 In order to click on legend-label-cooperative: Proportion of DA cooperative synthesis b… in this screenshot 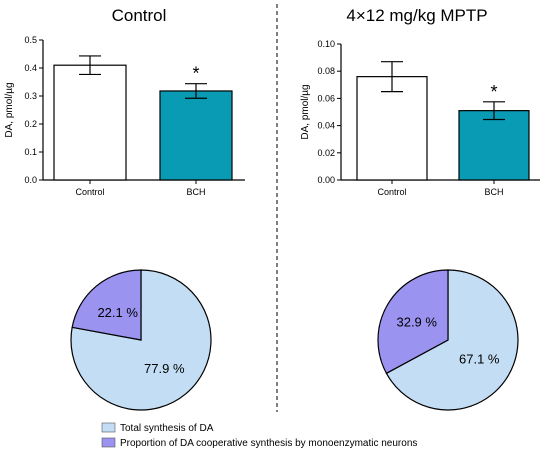, I will do `click(268, 443)`.